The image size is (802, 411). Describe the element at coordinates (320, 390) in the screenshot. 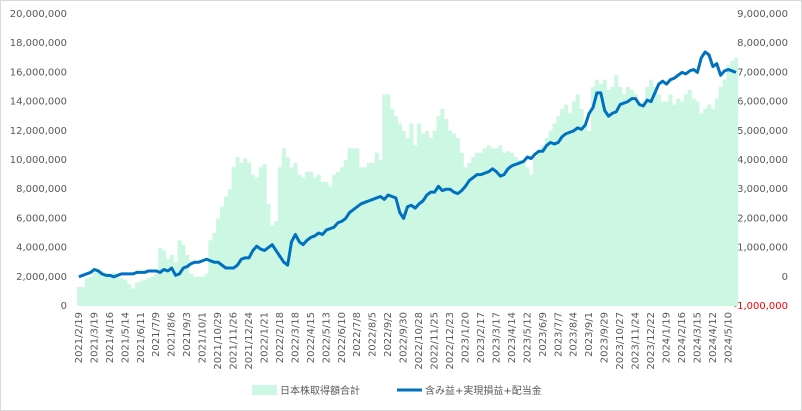

I see `legend-label: 日本株取得額合計` at that location.